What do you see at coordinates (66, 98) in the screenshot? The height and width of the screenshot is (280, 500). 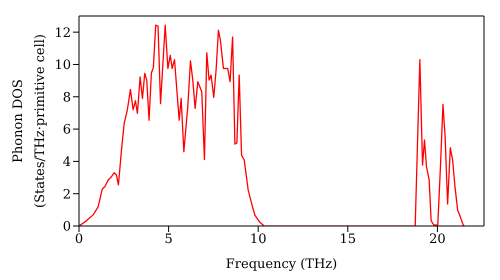 I see `y-tick-label: 8` at bounding box center [66, 98].